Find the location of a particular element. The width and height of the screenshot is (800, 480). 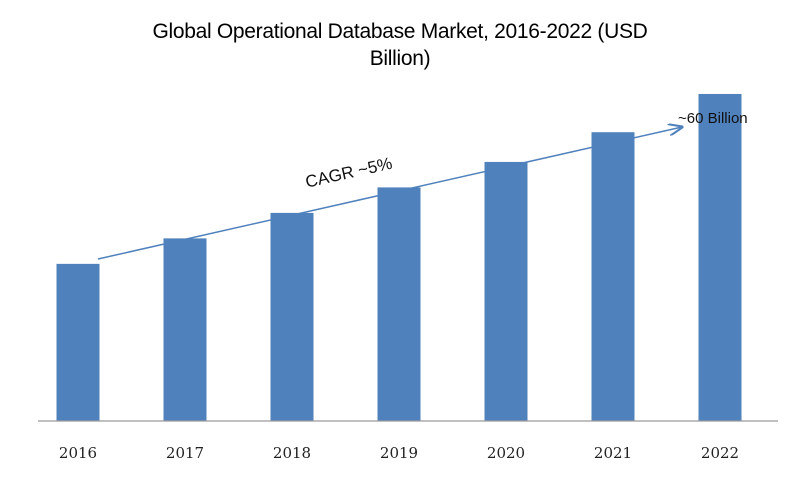

chart-title-line-2: Billion) is located at coordinates (400, 58).